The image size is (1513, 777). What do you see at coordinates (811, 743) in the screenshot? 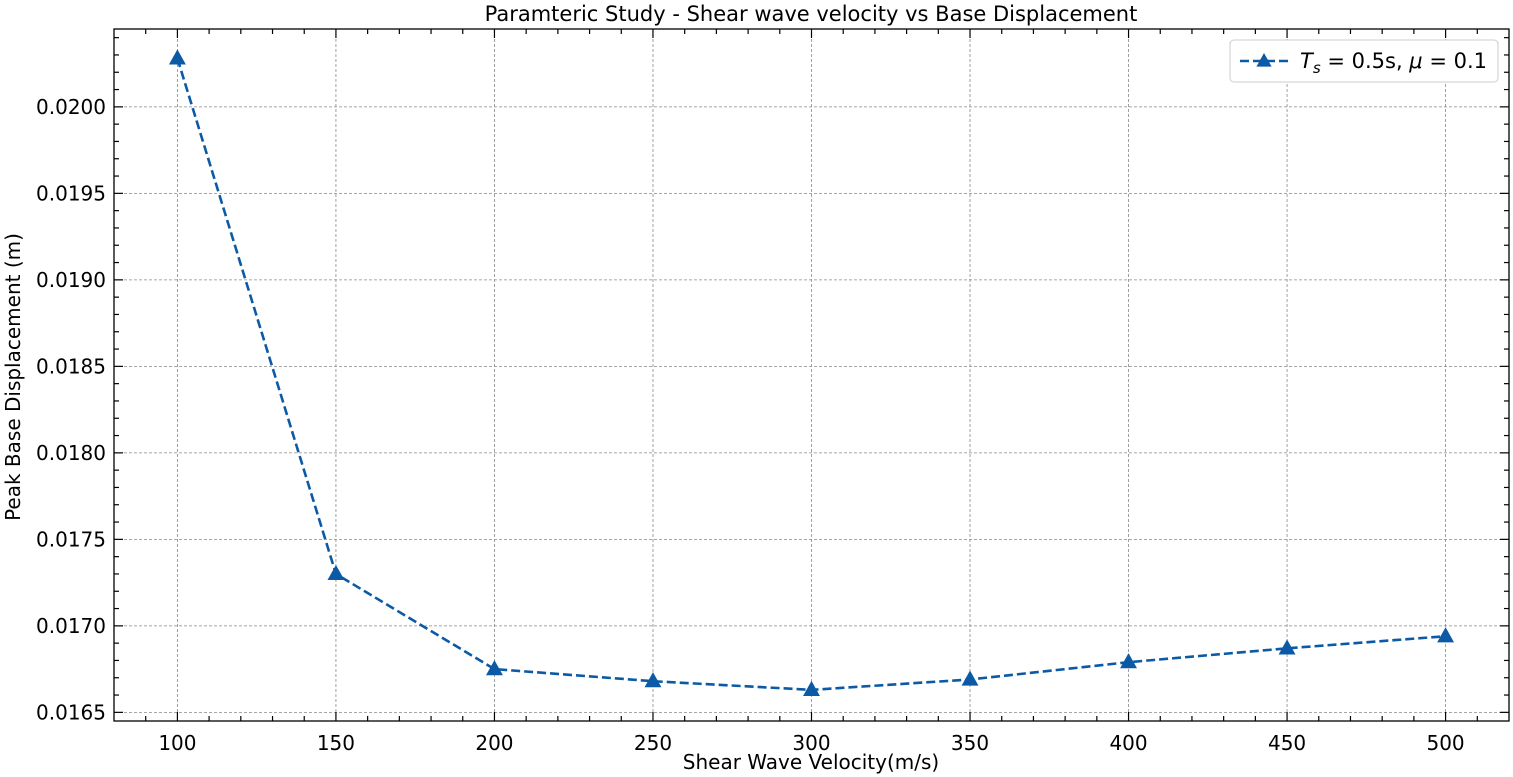
I see `x-tick-label: 300` at bounding box center [811, 743].